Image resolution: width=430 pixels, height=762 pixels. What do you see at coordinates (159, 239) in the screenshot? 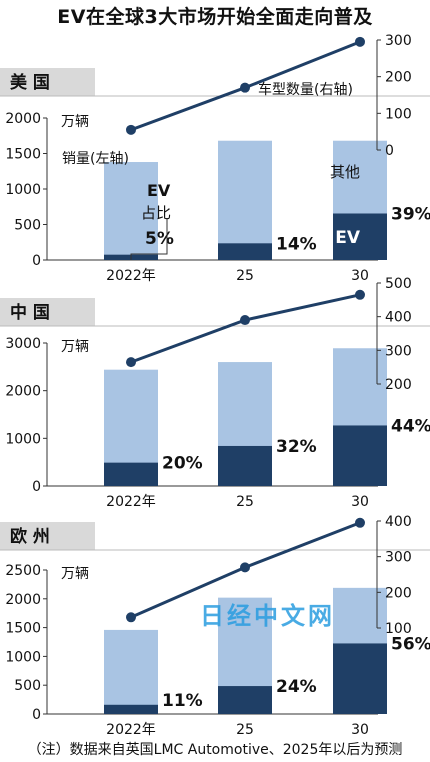
I see `ev-share-label: 5%` at bounding box center [159, 239].